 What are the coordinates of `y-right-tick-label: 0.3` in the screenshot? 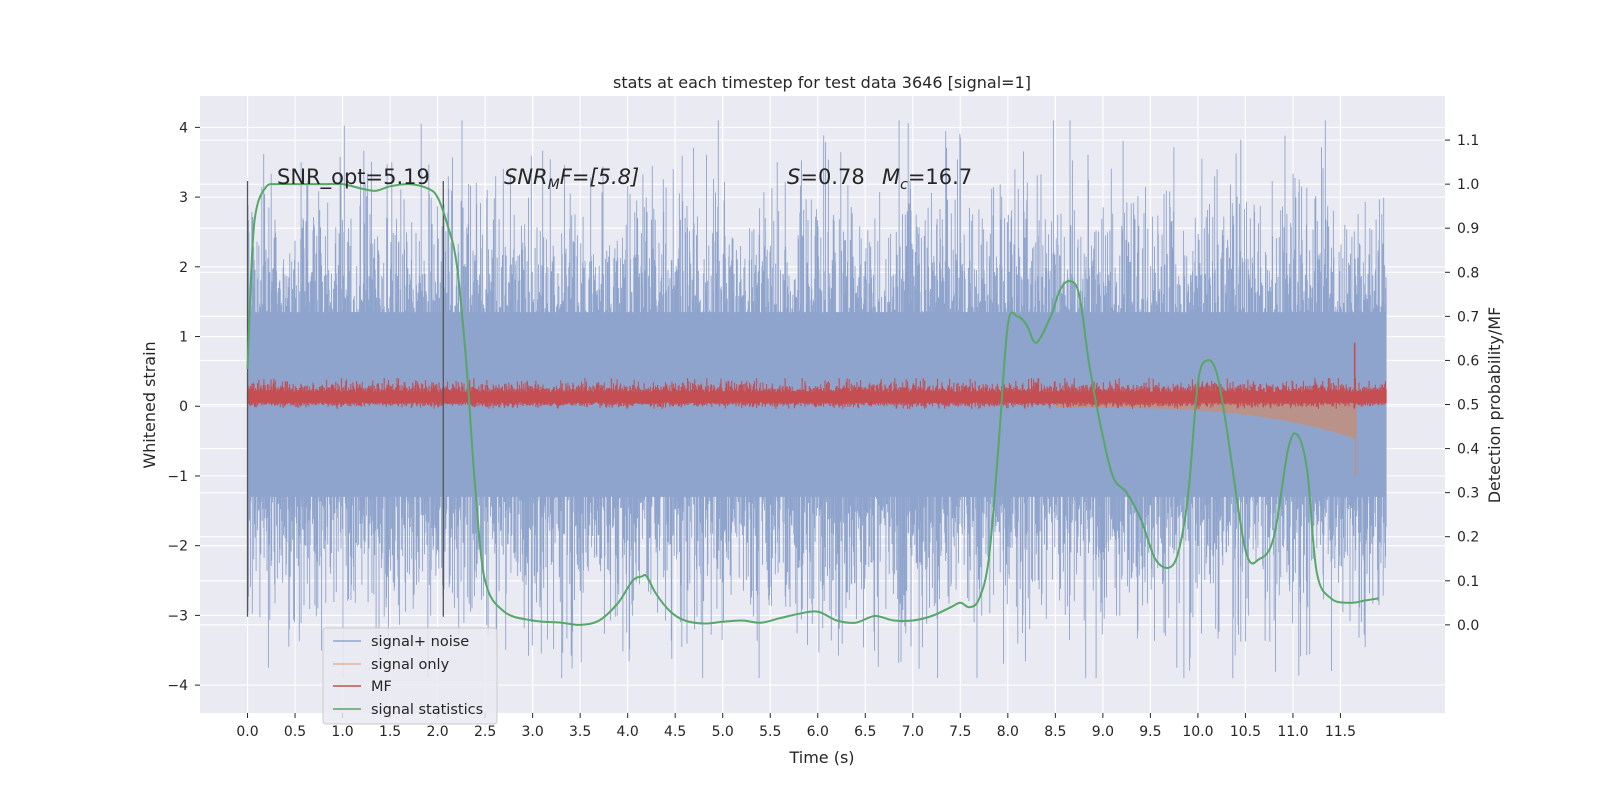 It's located at (1468, 494).